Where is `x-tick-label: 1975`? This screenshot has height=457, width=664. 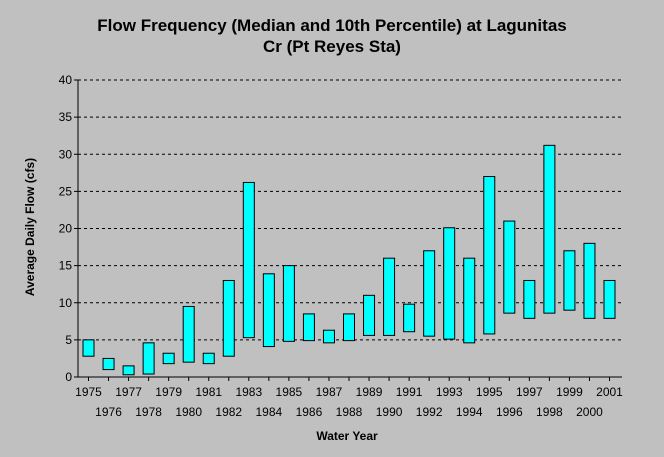 x-tick-label: 1975 is located at coordinates (88, 392).